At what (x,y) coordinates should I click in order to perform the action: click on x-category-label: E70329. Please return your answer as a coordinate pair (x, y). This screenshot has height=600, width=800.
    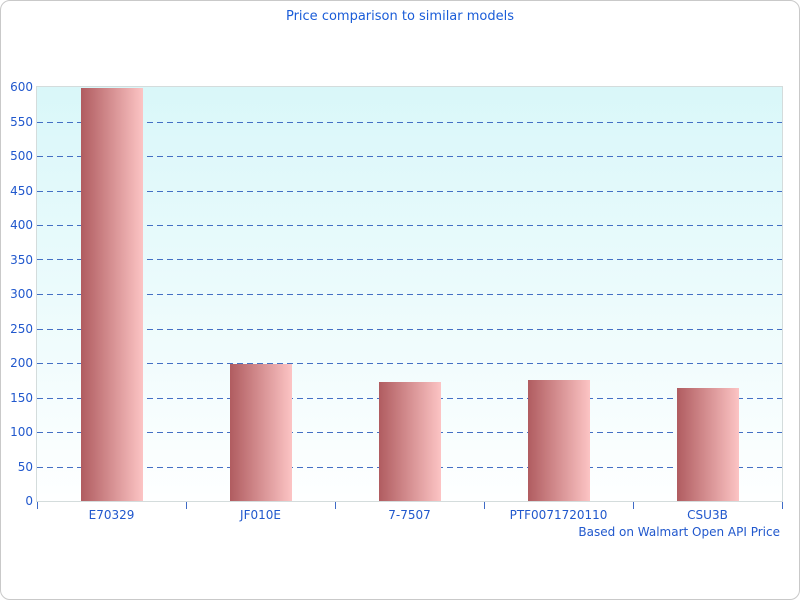
    Looking at the image, I should click on (111, 515).